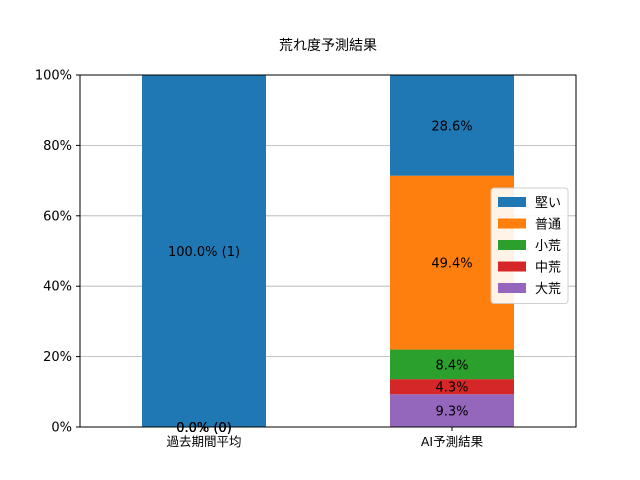 The width and height of the screenshot is (640, 480). What do you see at coordinates (57, 146) in the screenshot?
I see `y-tick-label: 80%` at bounding box center [57, 146].